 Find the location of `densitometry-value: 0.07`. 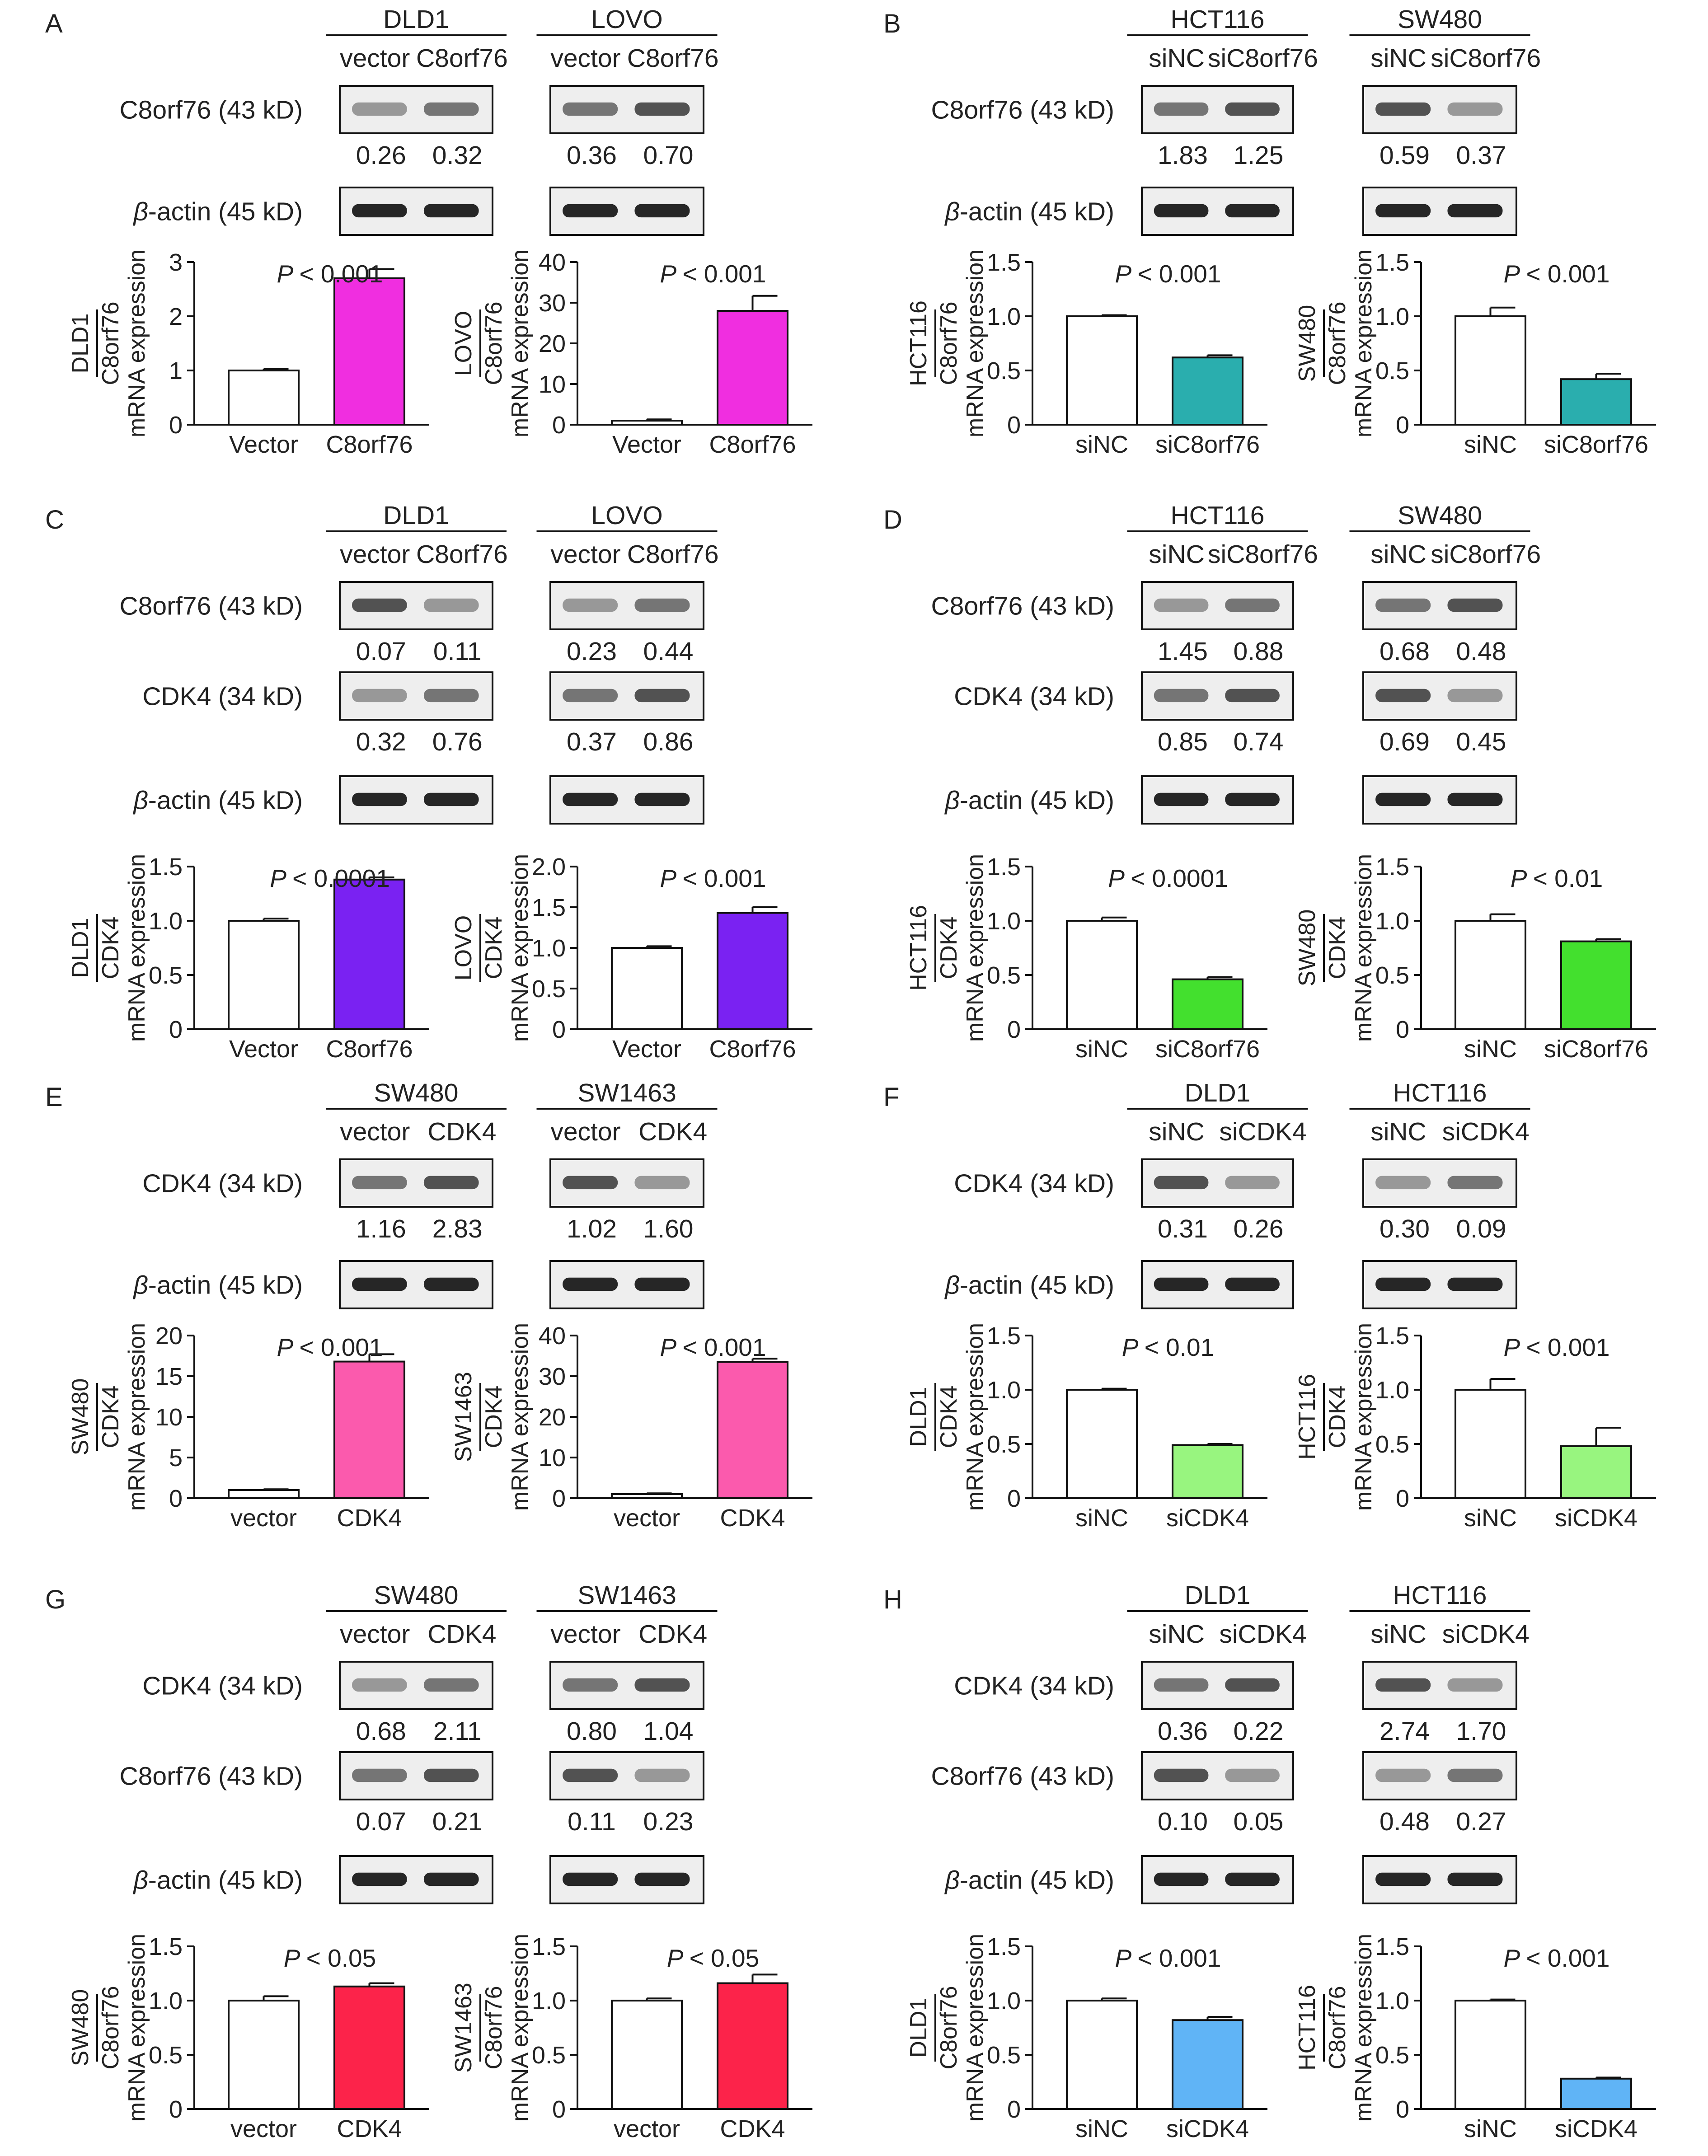

densitometry-value: 0.07 is located at coordinates (381, 651).